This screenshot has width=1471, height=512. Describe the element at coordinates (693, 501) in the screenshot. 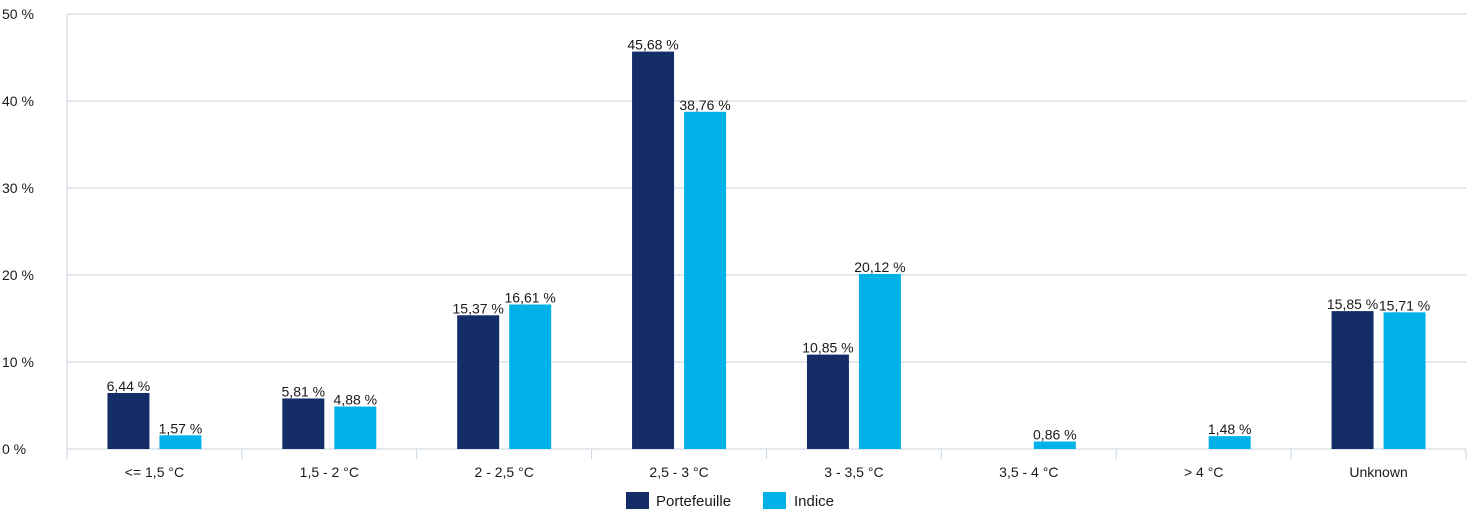

I see `legend-label-portefeuille: Portefeuille` at that location.